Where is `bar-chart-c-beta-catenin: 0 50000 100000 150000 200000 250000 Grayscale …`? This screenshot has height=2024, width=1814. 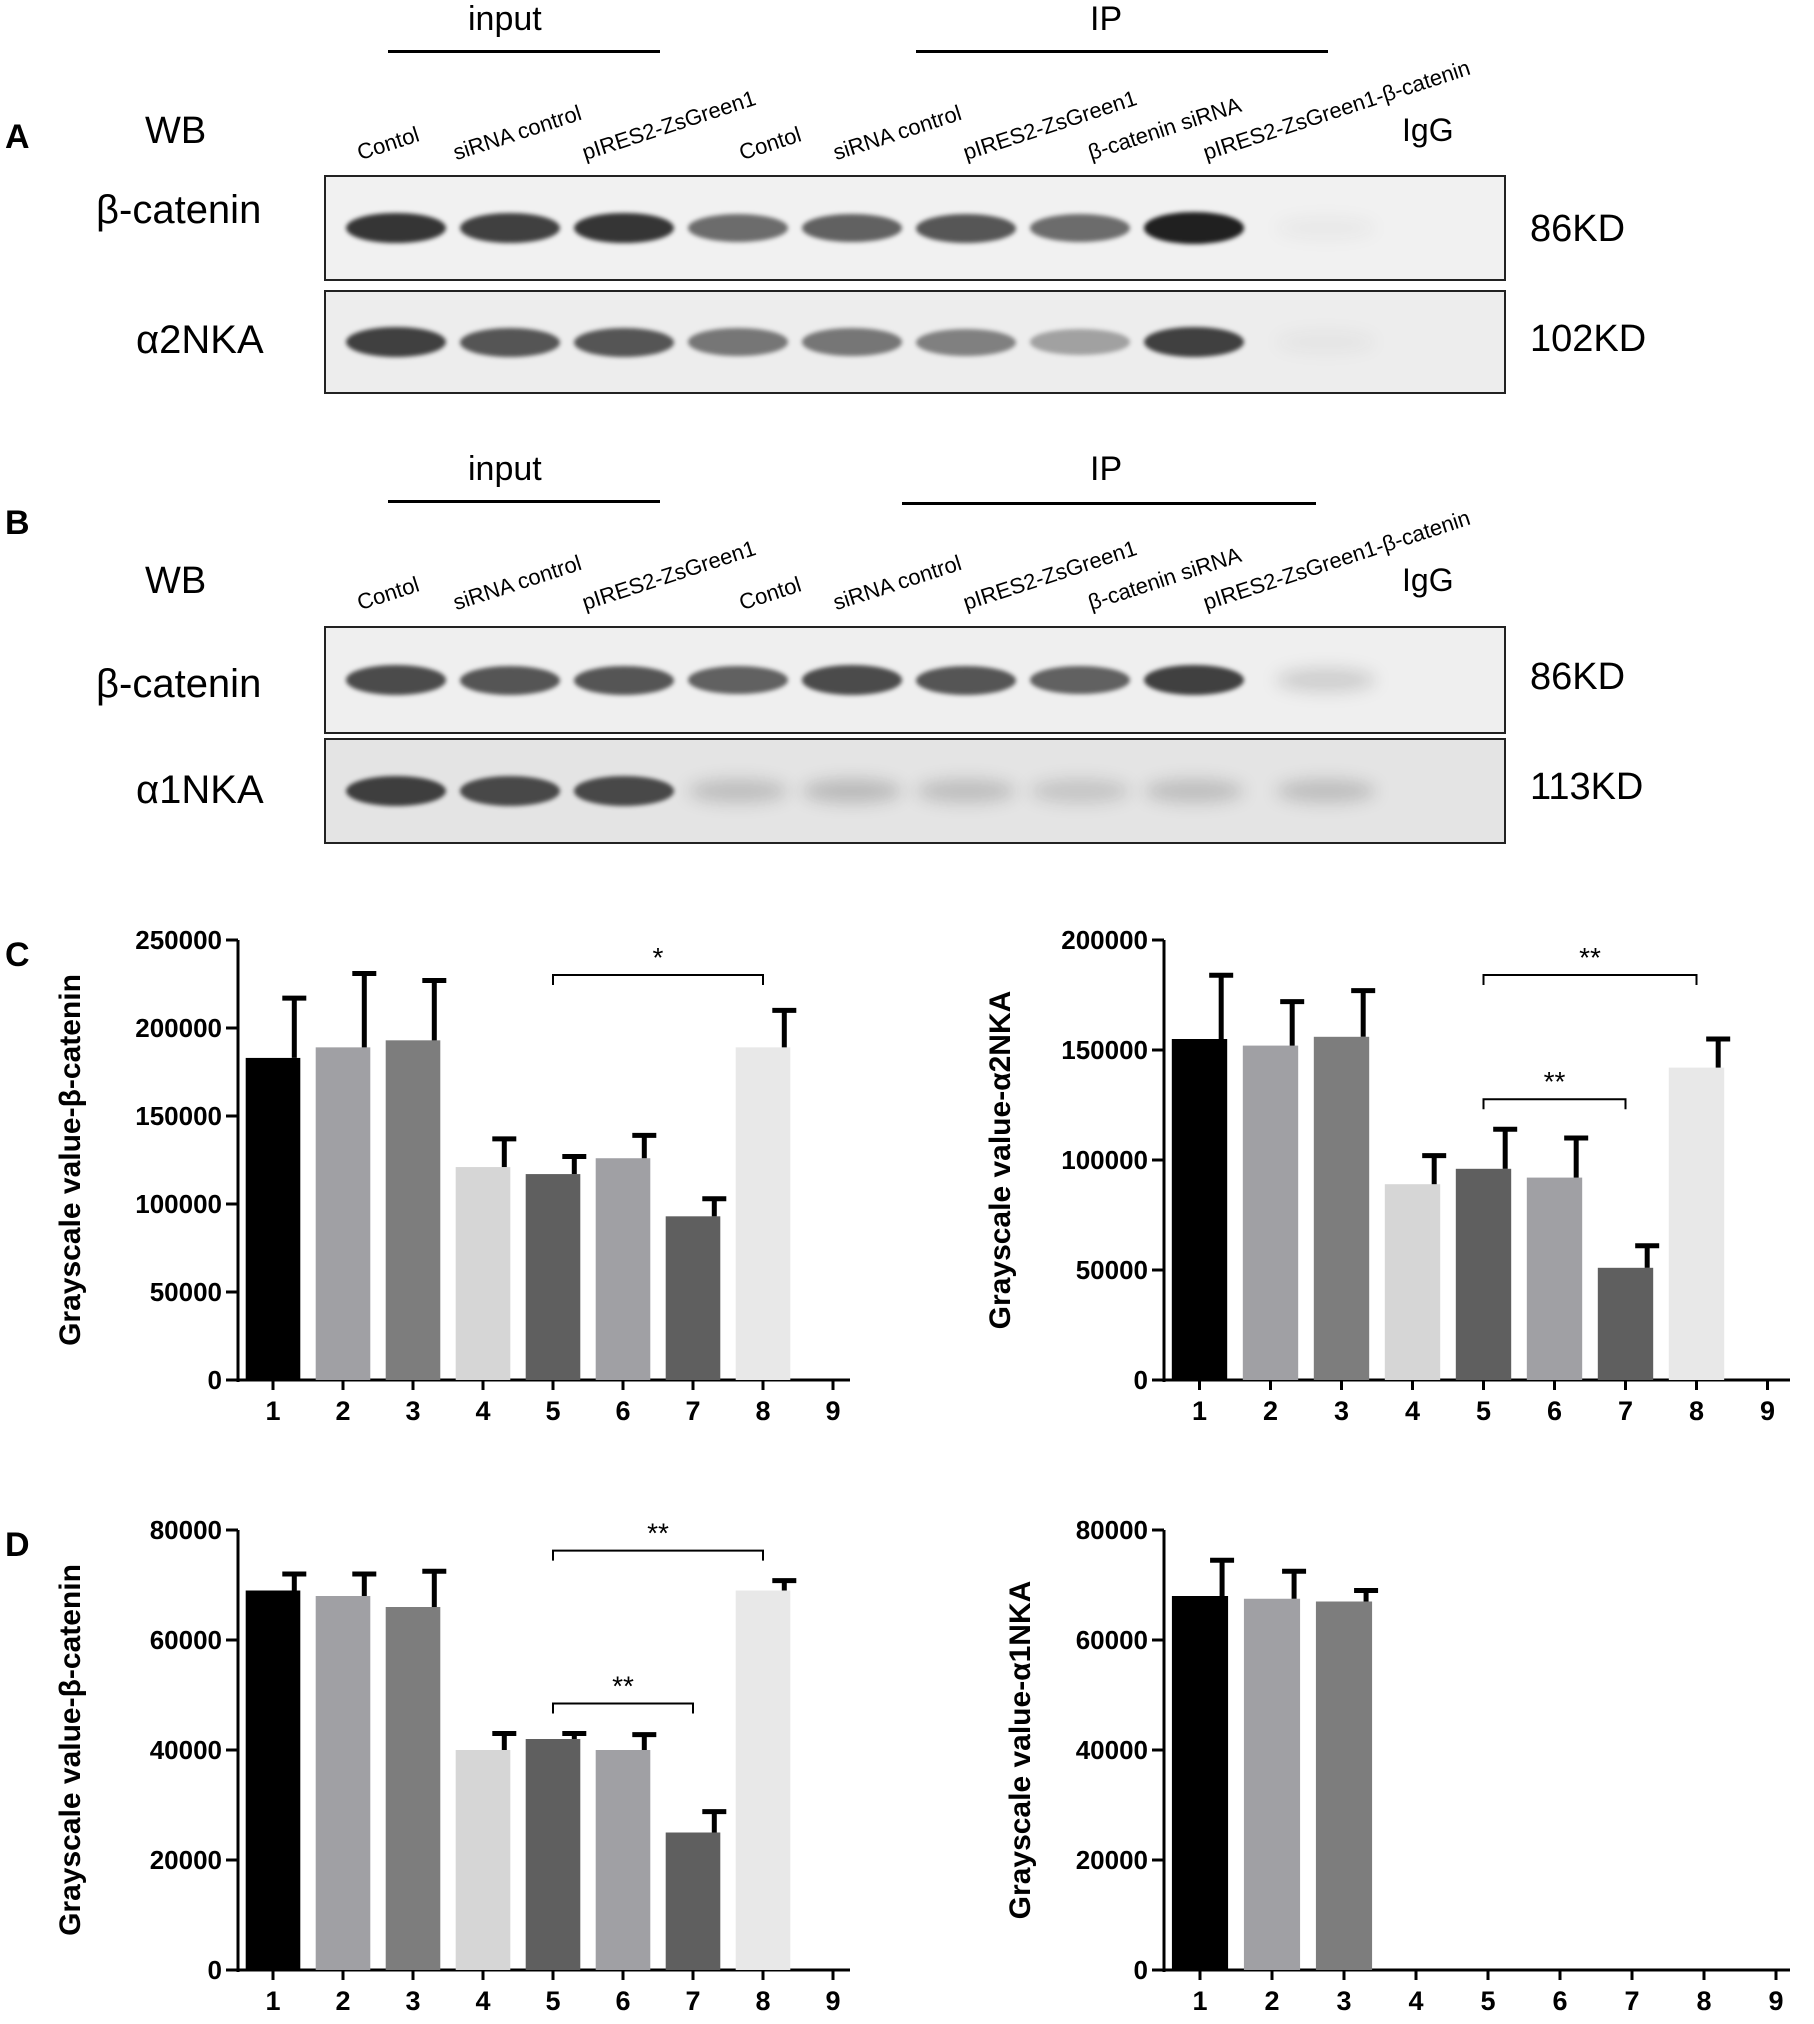
bar-chart-c-beta-catenin: 0 50000 100000 150000 200000 250000 Grayscale … is located at coordinates (452, 1175).